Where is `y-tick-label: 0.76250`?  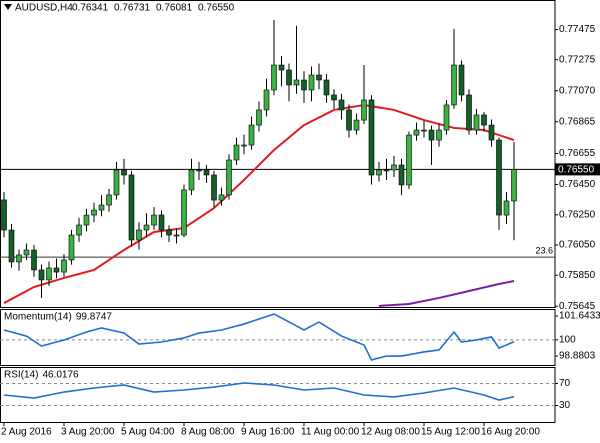
y-tick-label: 0.76250 is located at coordinates (577, 214).